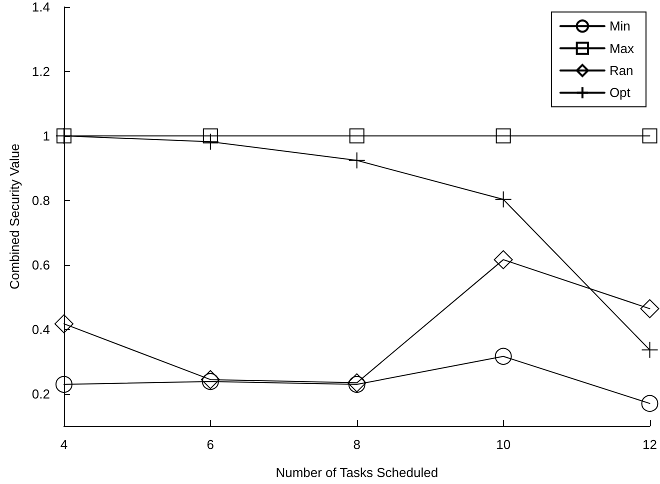 This screenshot has width=660, height=484. I want to click on legend-label: Max, so click(621, 48).